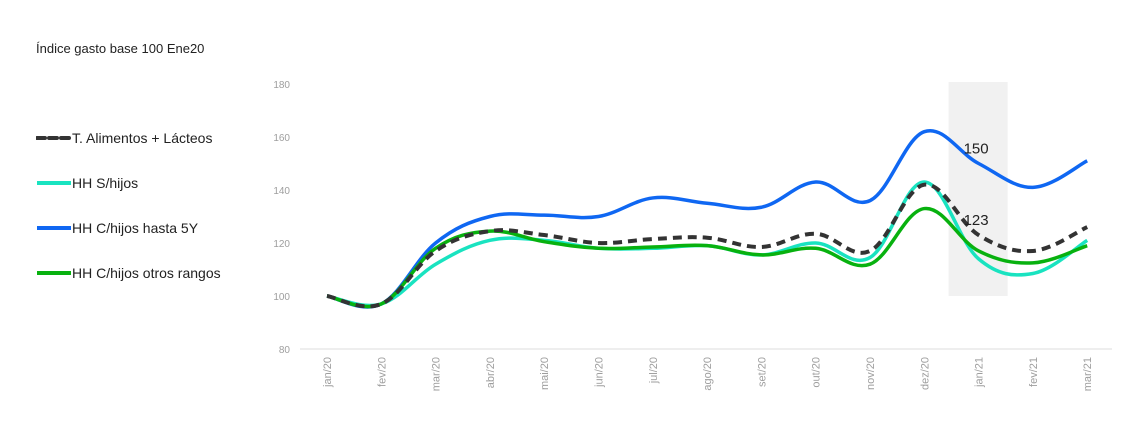 The height and width of the screenshot is (438, 1142). I want to click on legend-item: HH C/hijos otros rangos, so click(128, 273).